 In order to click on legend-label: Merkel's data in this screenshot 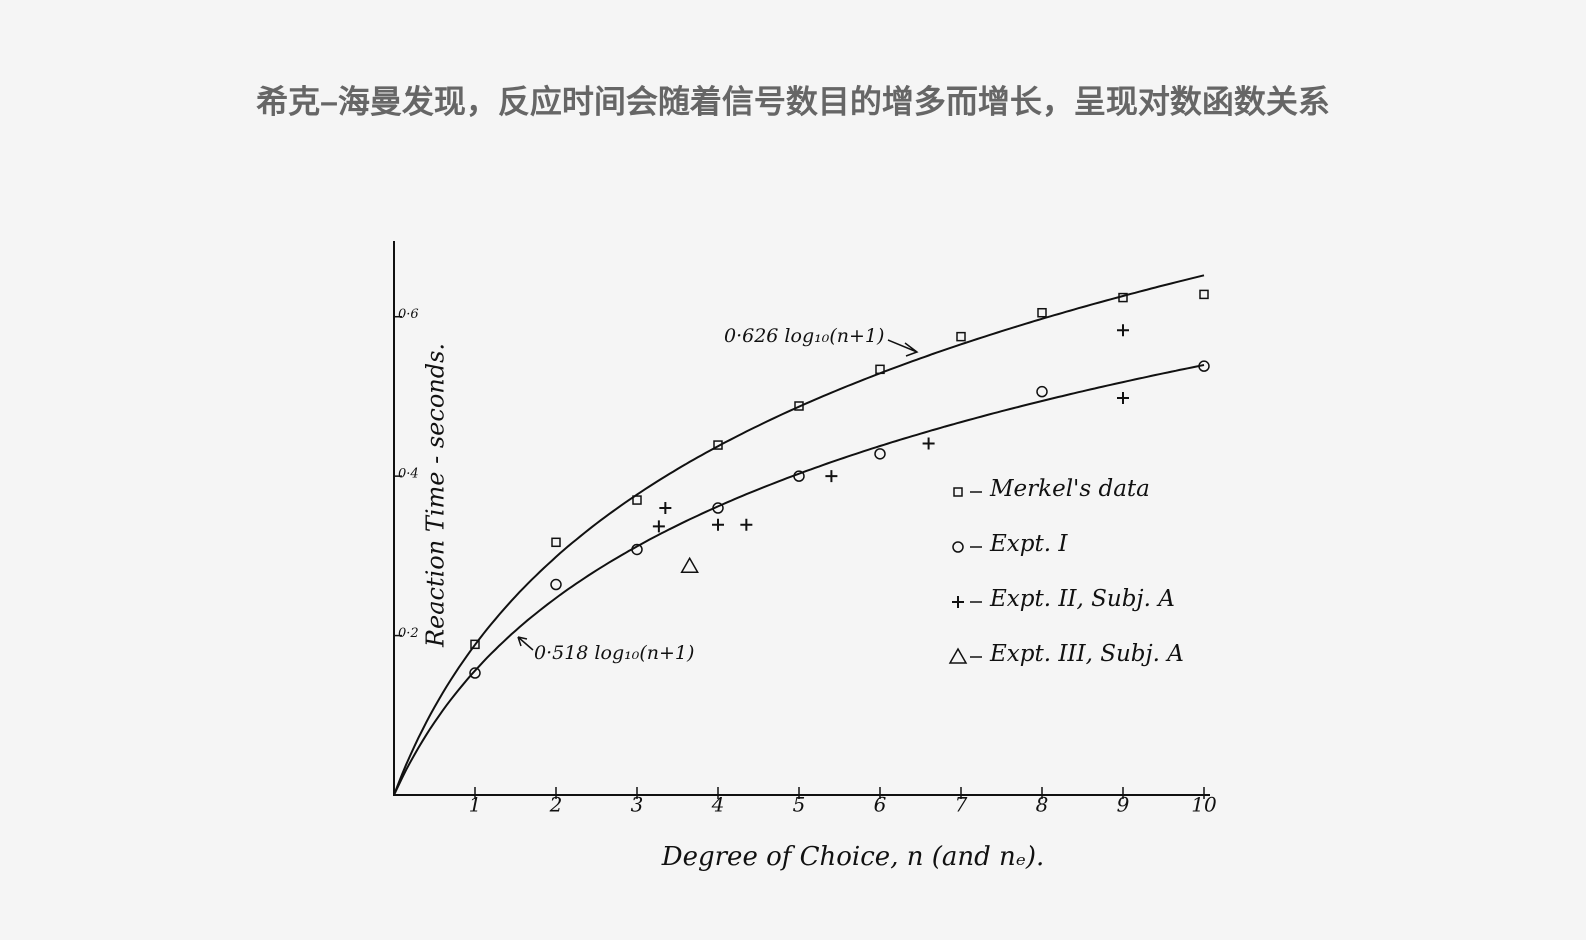, I will do `click(1069, 489)`.